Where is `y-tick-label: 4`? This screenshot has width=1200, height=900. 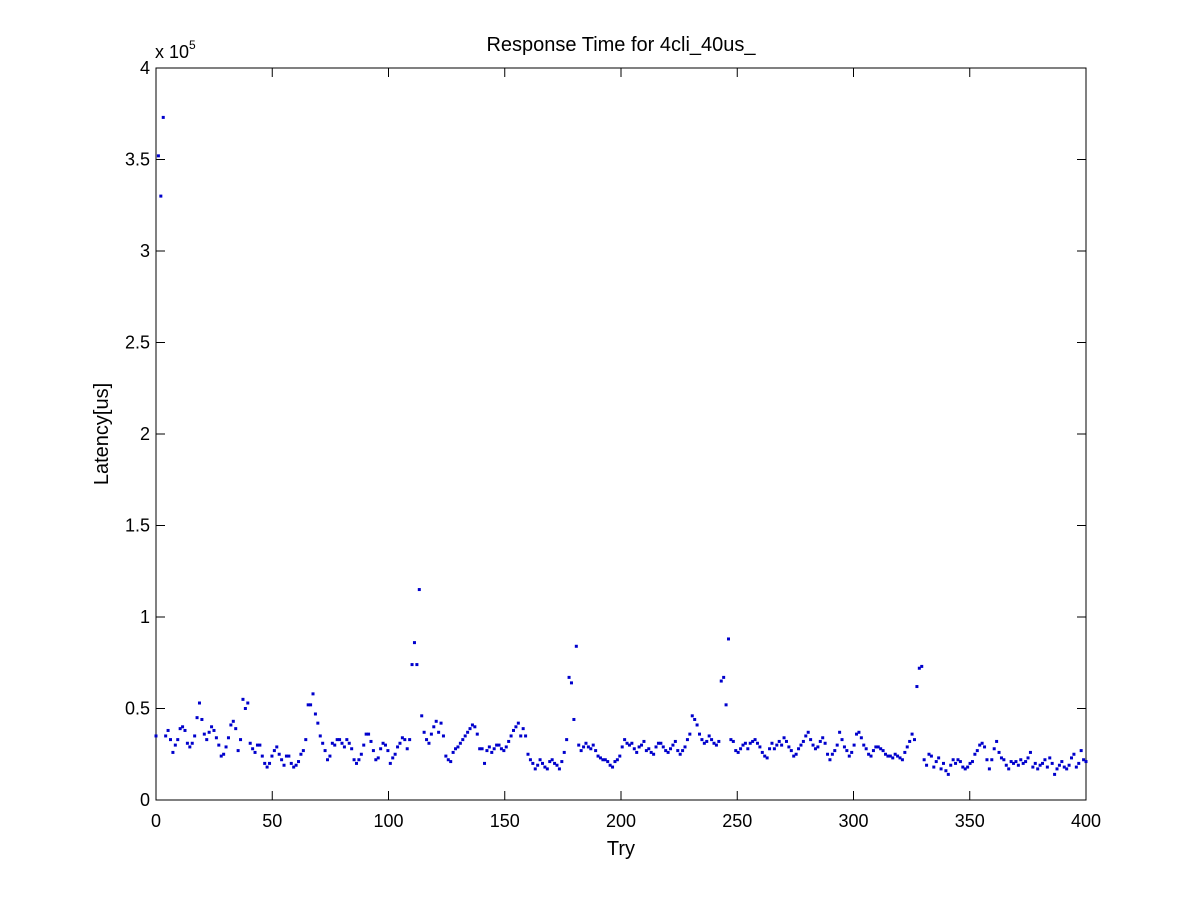 y-tick-label: 4 is located at coordinates (145, 68).